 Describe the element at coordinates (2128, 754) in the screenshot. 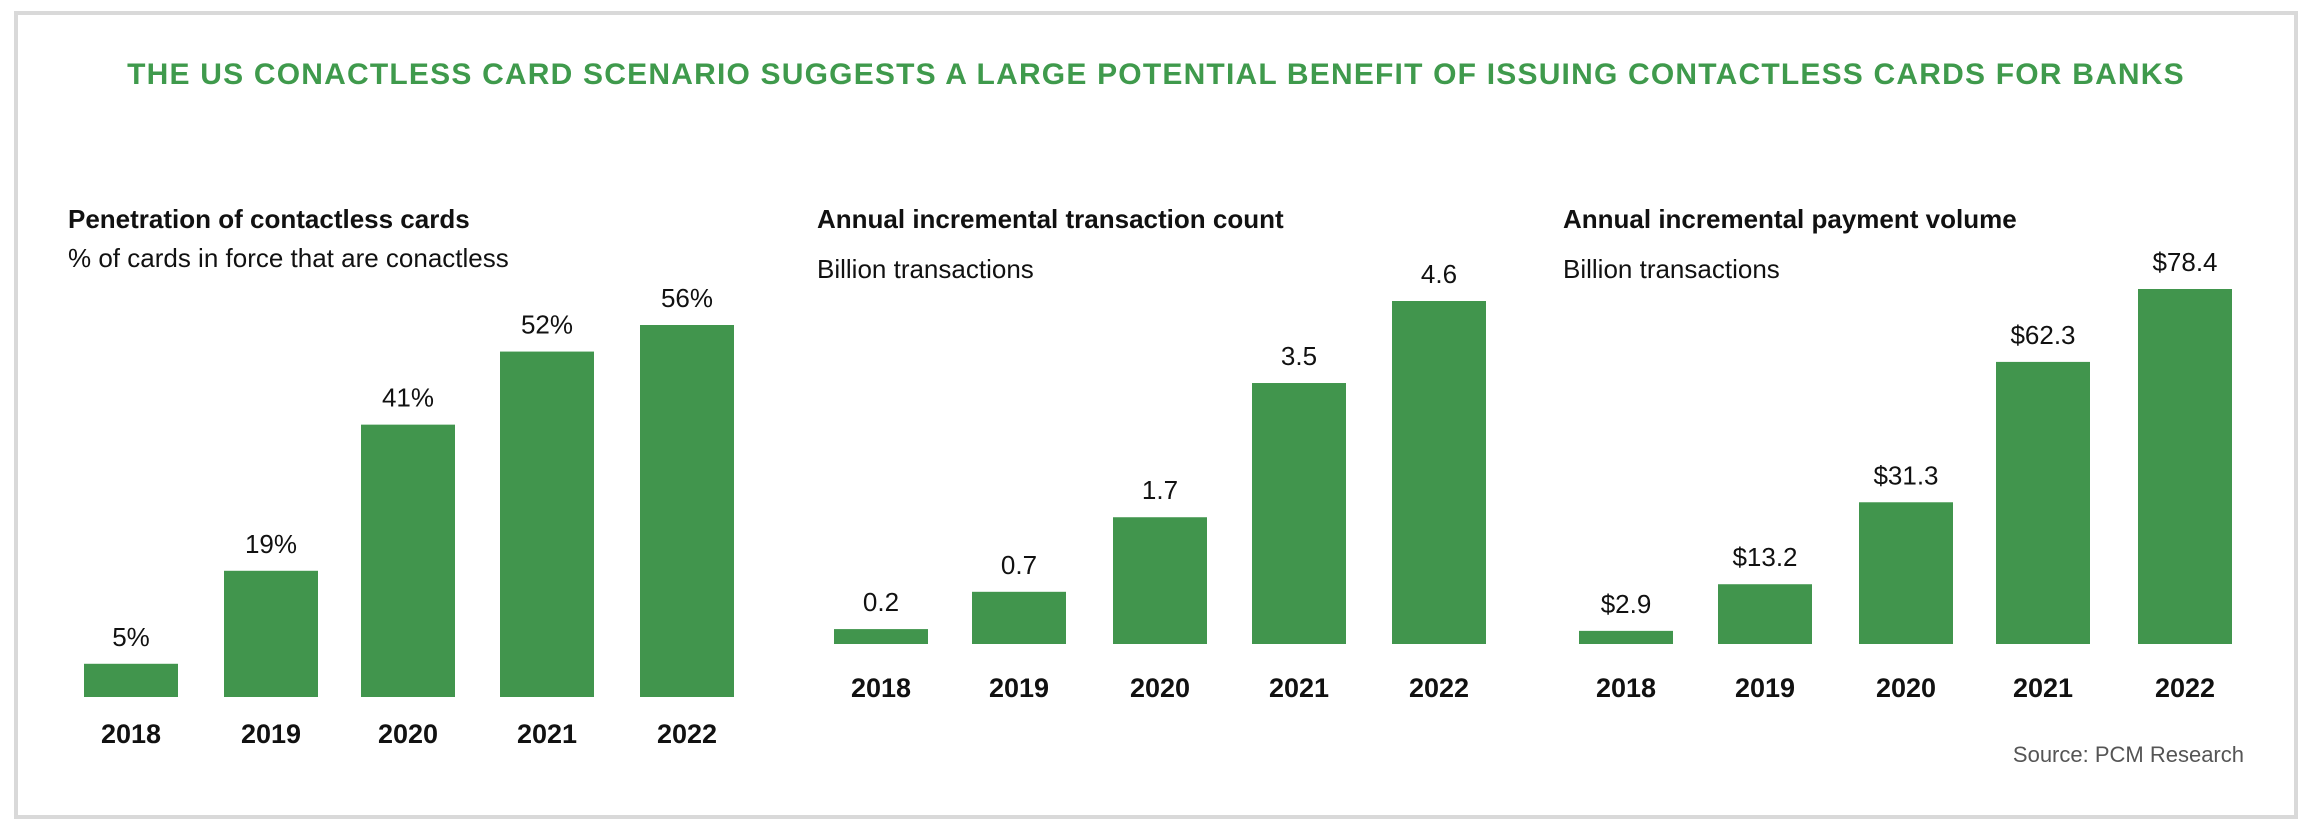

I see `source-note: Source: PCM Research` at that location.